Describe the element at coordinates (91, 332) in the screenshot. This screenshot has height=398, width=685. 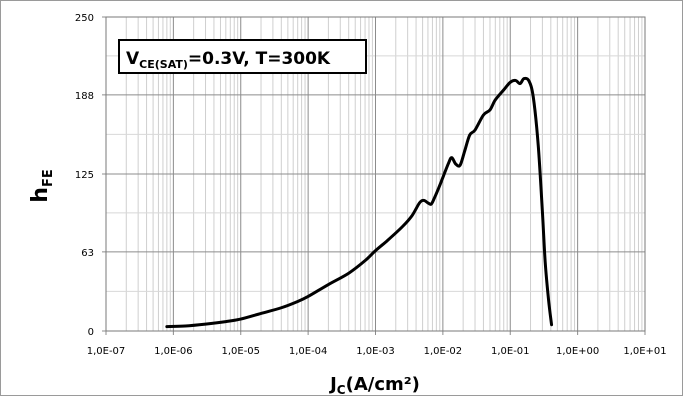
I see `y-tick-label: 0` at that location.